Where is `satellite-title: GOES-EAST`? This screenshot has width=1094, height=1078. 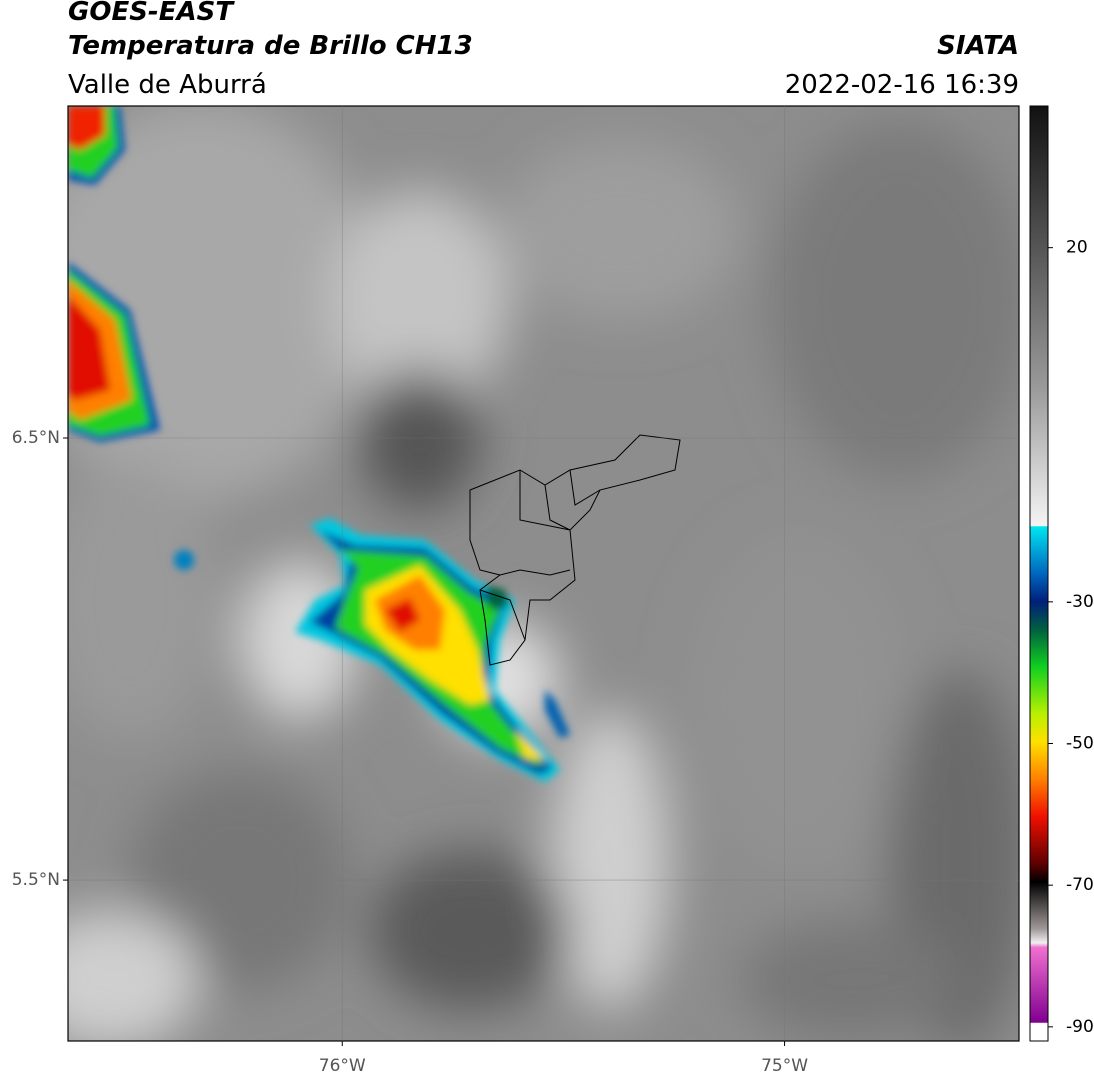
satellite-title: GOES-EAST is located at coordinates (151, 13).